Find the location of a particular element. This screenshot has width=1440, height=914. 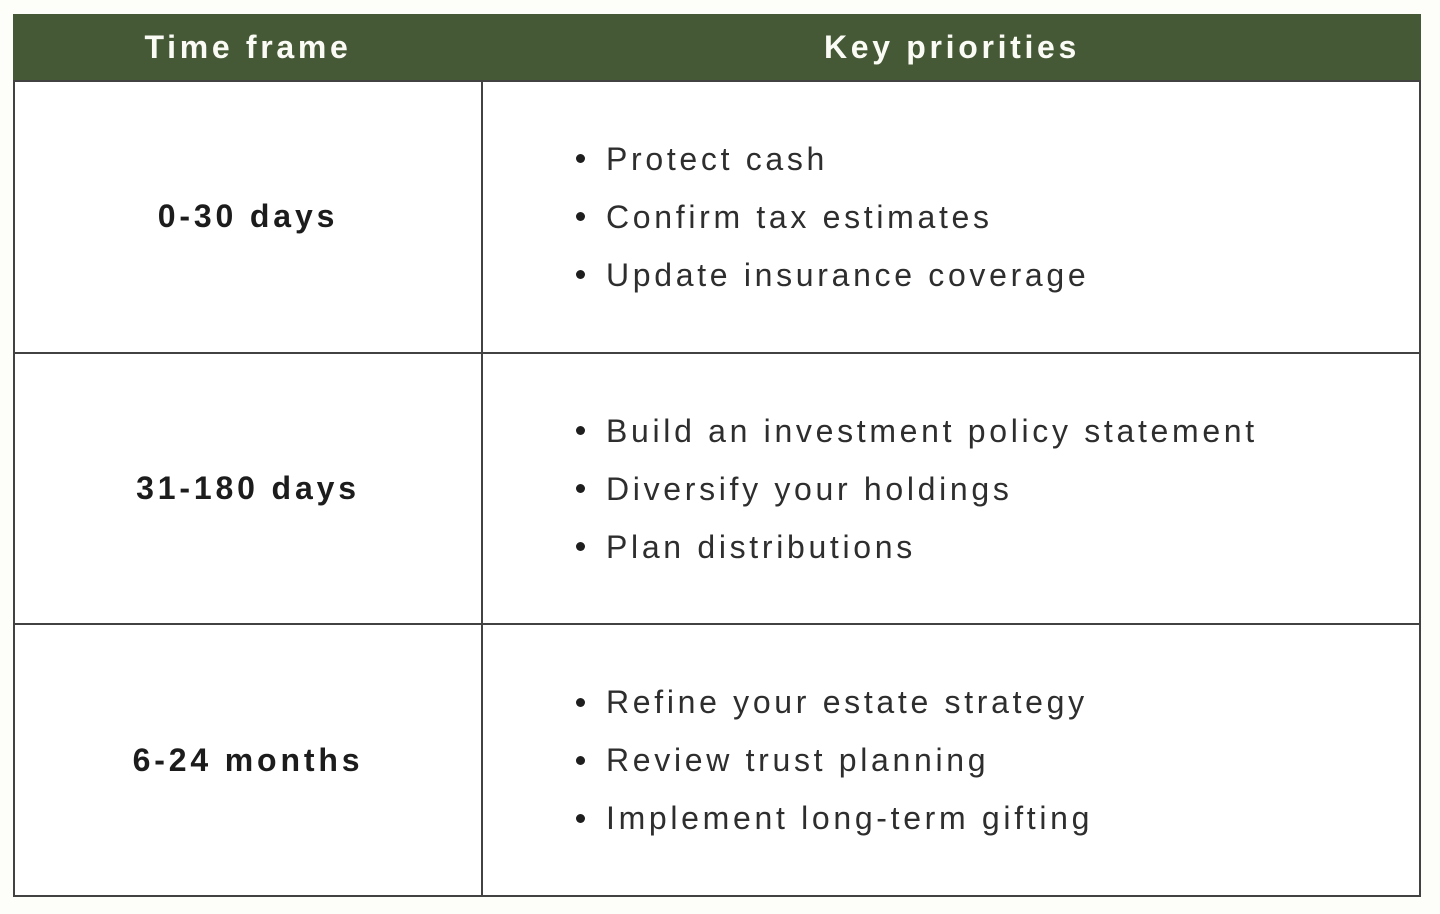

priority-item: Review trust planning is located at coordinates (997, 760).